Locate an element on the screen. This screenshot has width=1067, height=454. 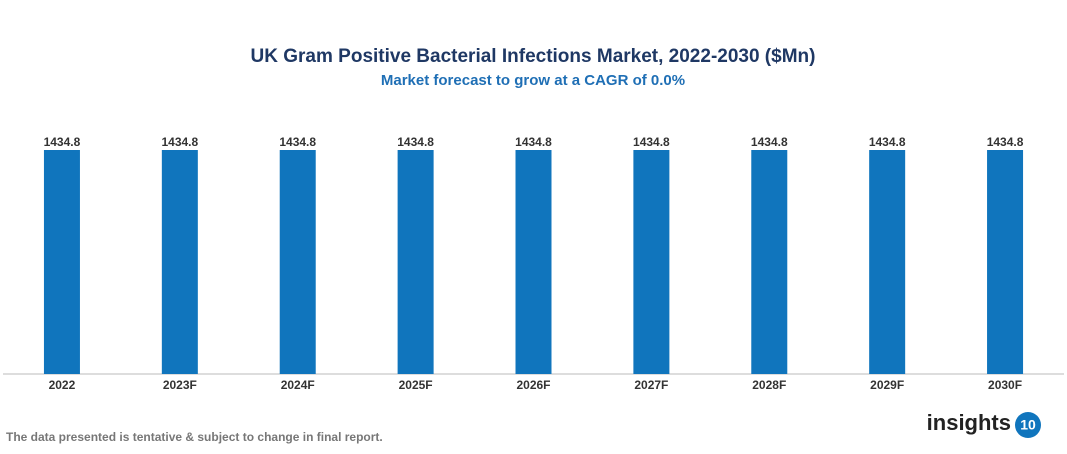
brand-number: 10 is located at coordinates (1028, 425).